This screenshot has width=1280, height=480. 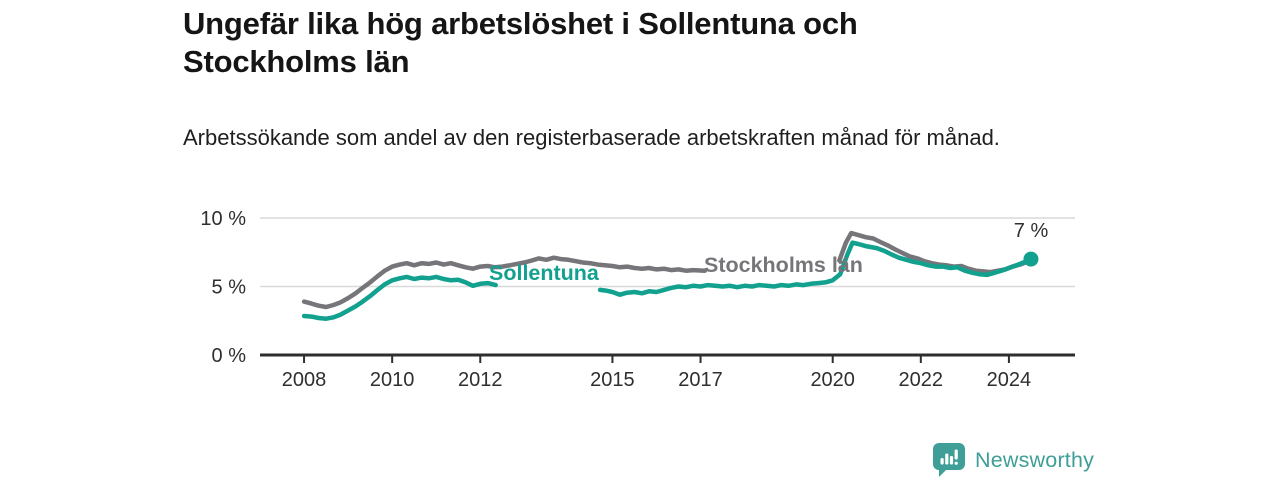 I want to click on newsworthy-wordmark: Newsworthy, so click(x=1035, y=459).